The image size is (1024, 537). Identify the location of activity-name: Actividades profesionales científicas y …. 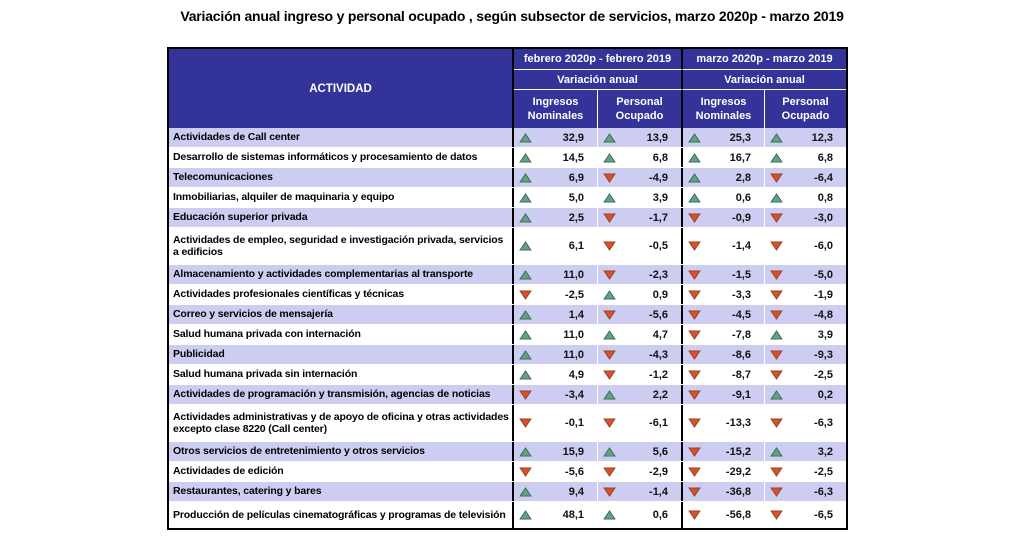
(341, 294).